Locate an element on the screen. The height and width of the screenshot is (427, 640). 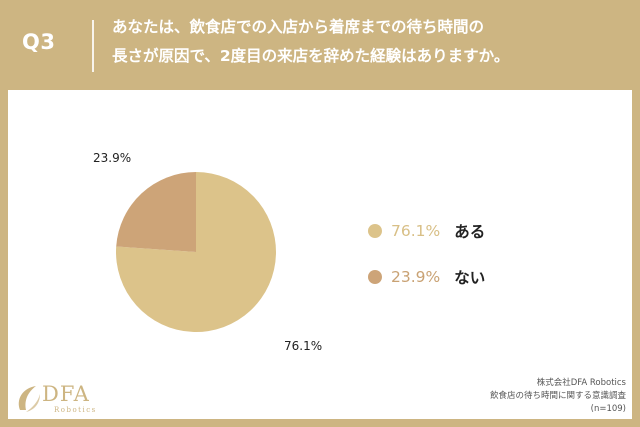
logo-text: DFA is located at coordinates (66, 394).